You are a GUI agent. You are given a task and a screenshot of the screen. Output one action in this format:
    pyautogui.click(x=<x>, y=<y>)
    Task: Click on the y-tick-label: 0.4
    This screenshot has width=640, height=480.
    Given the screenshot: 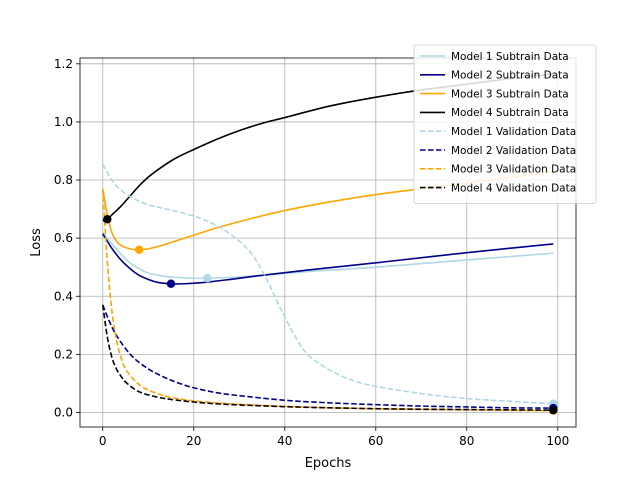 What is the action you would take?
    pyautogui.click(x=63, y=296)
    